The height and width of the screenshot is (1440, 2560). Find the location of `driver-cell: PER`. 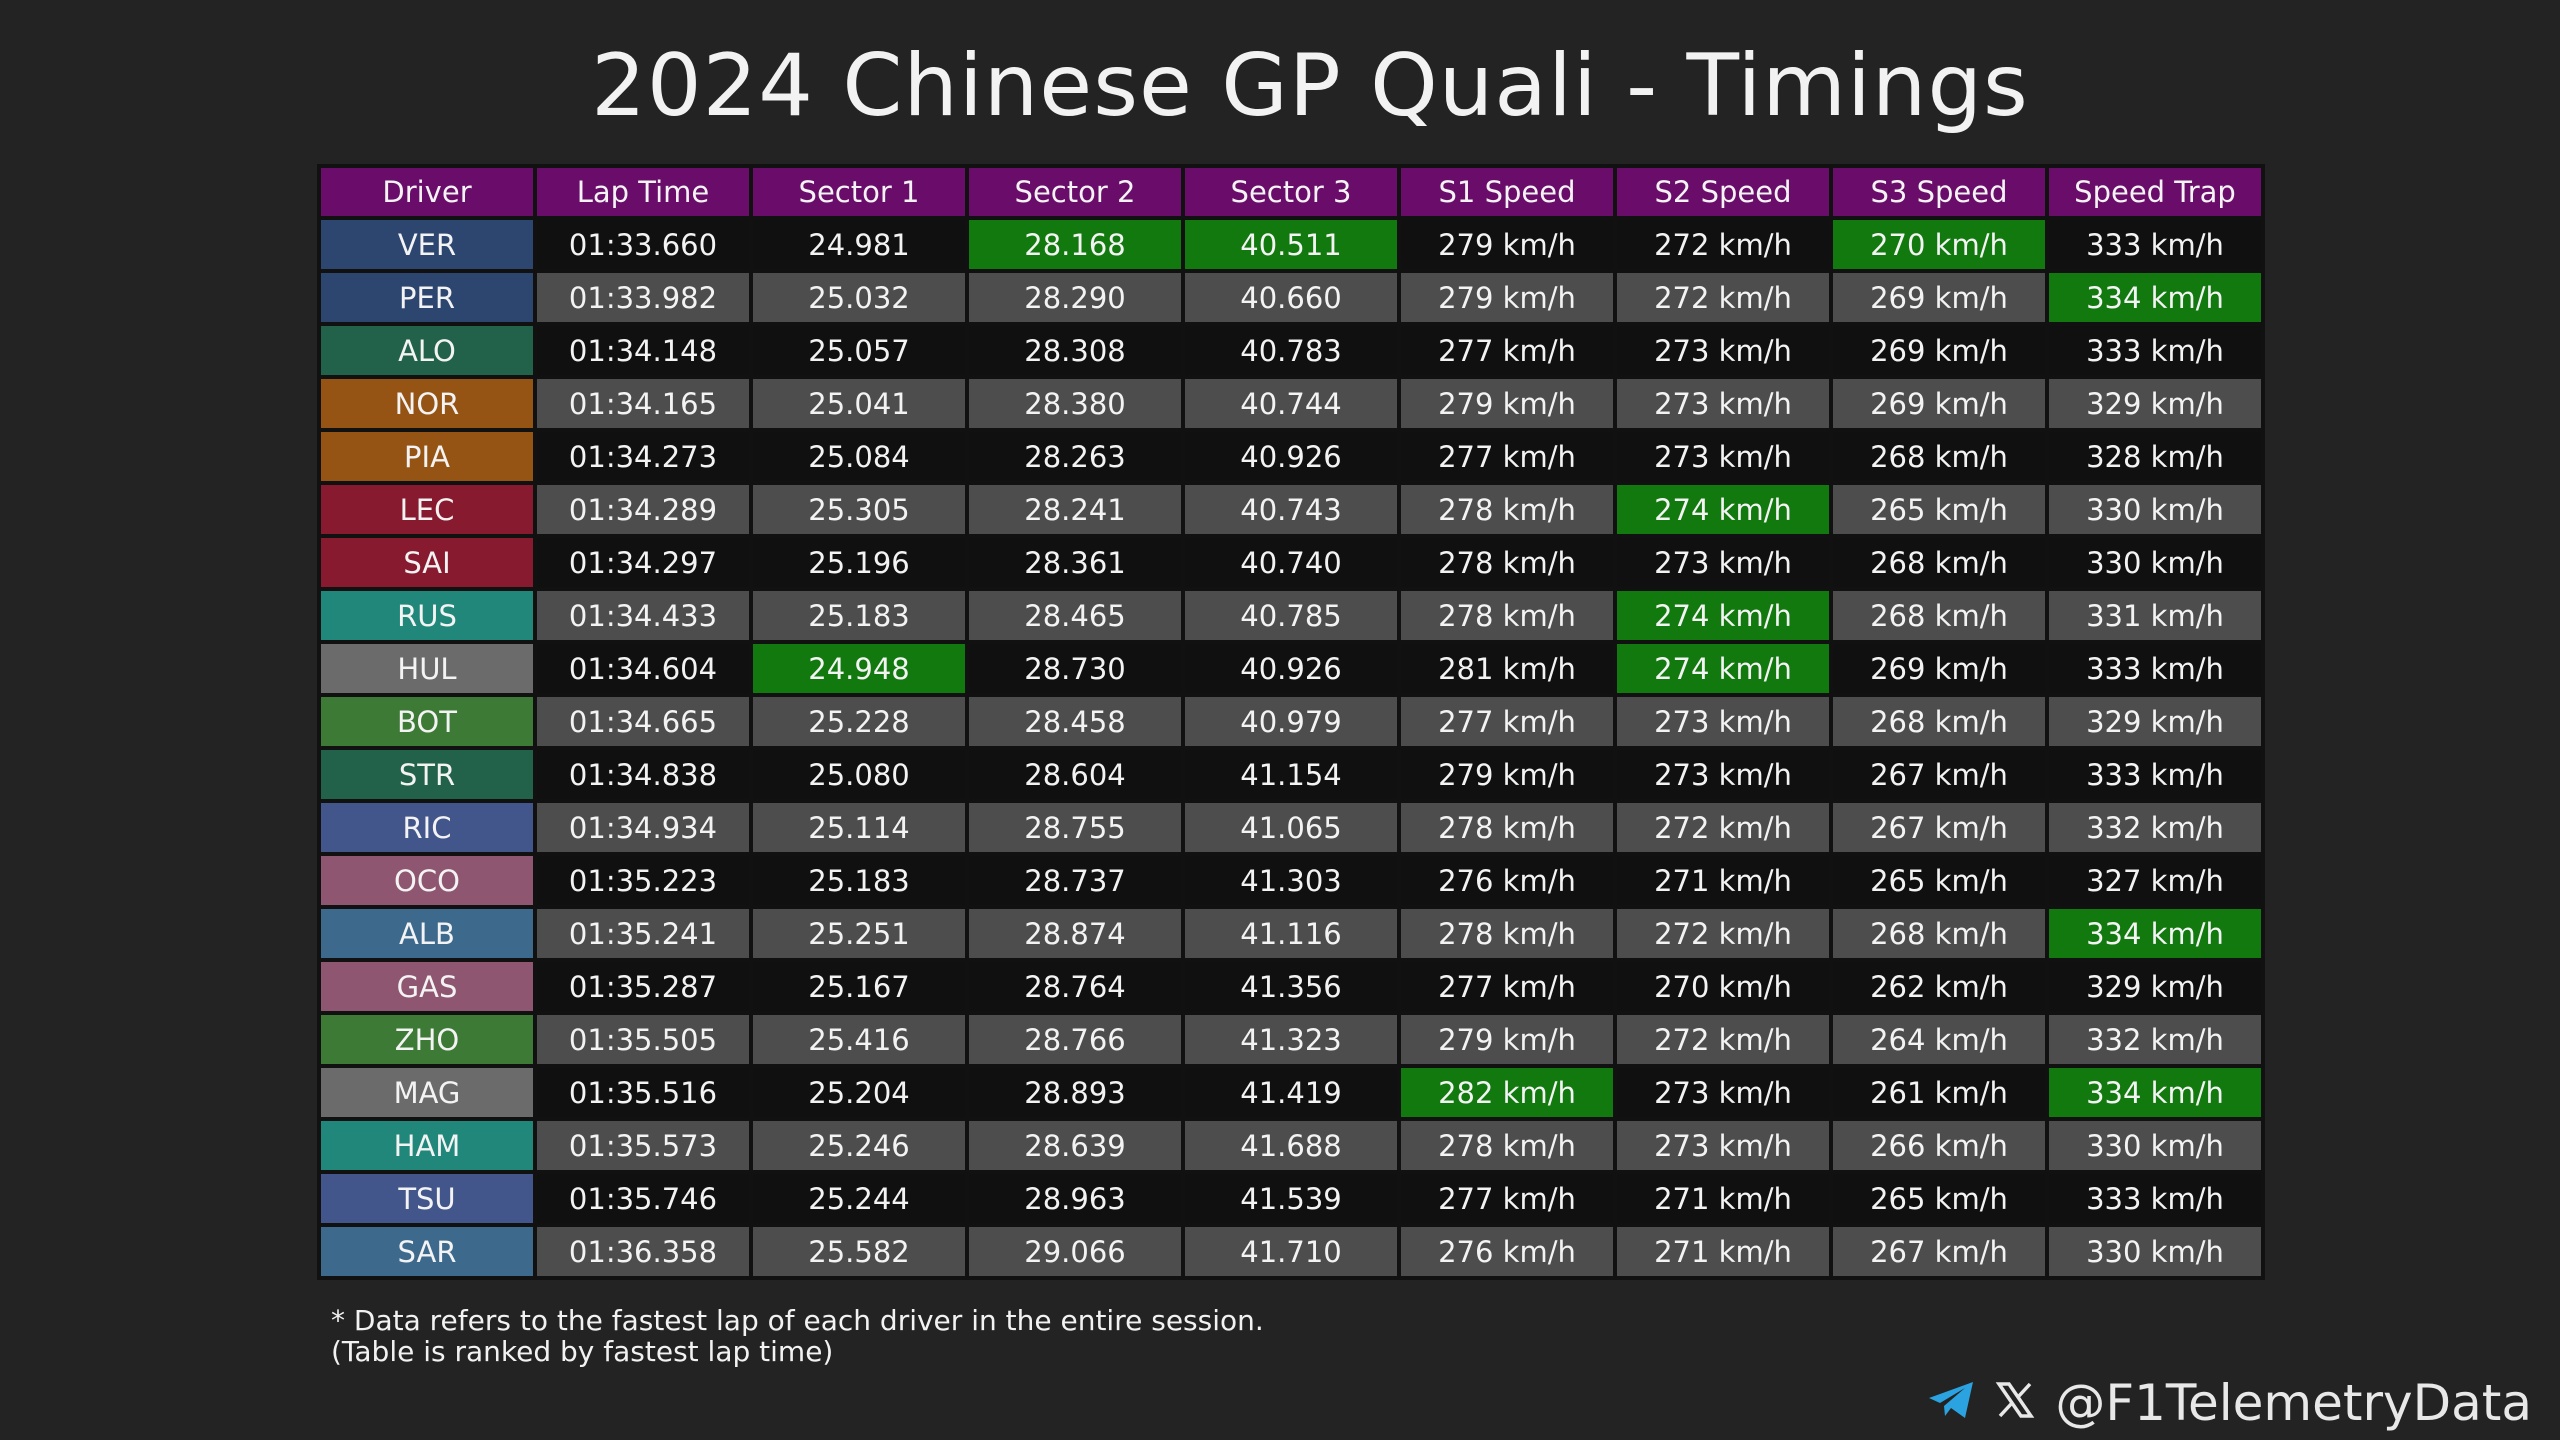

driver-cell: PER is located at coordinates (427, 297).